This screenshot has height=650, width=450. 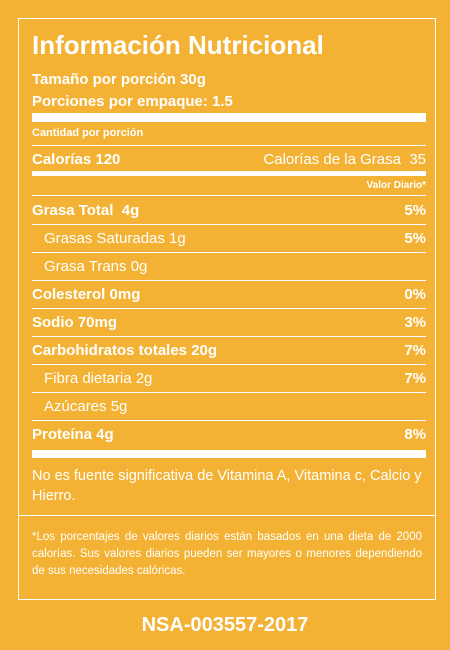 I want to click on fat-calories-value: 35, so click(x=417, y=159).